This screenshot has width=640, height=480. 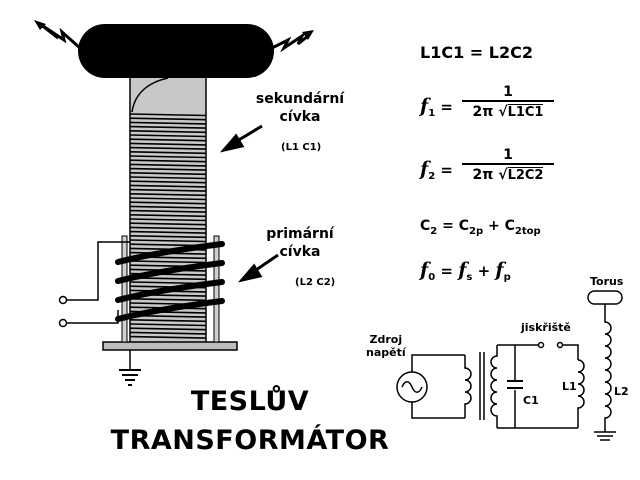 What do you see at coordinates (300, 251) in the screenshot?
I see `primary-label-line2: cívka` at bounding box center [300, 251].